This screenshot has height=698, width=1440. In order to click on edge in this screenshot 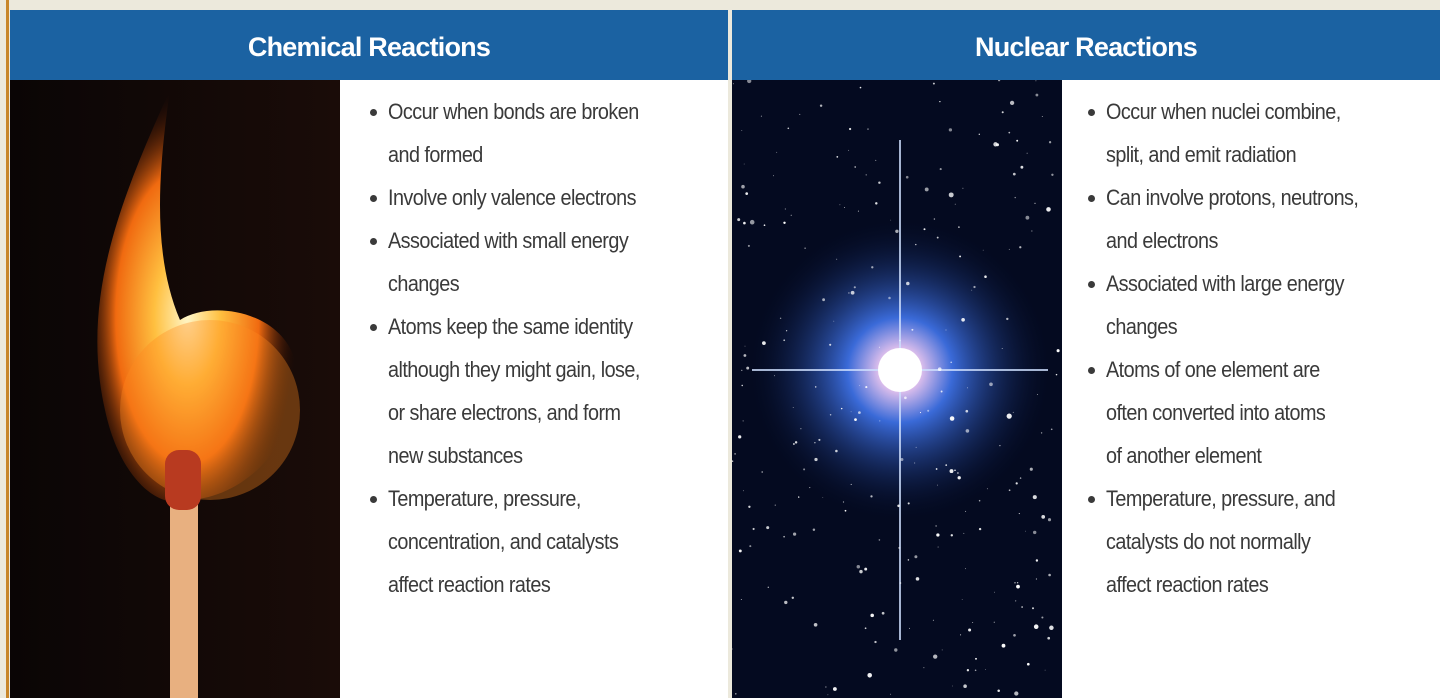, I will do `click(7, 349)`.